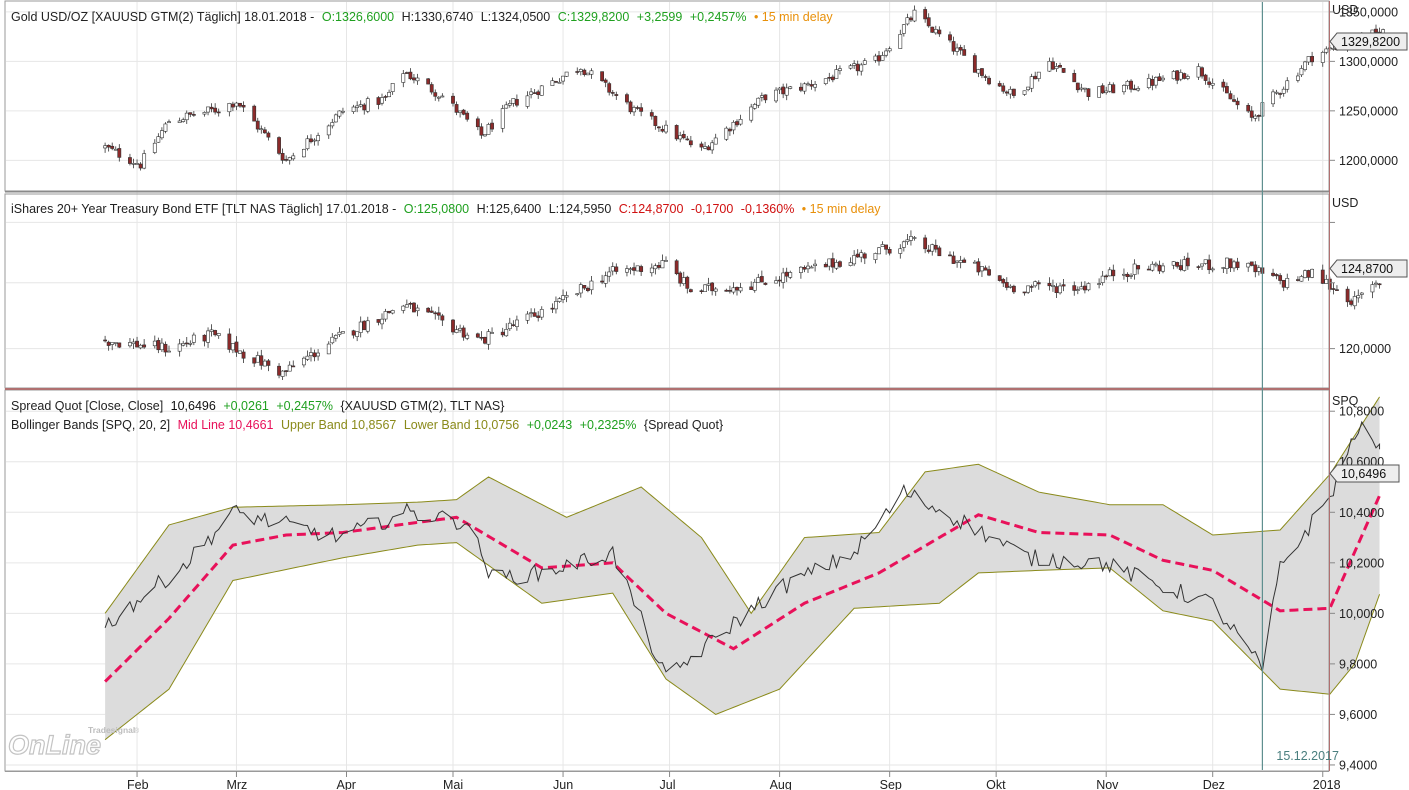 The height and width of the screenshot is (790, 1409). Describe the element at coordinates (438, 17) in the screenshot. I see `gold-legend-high: H:1330,6740` at that location.